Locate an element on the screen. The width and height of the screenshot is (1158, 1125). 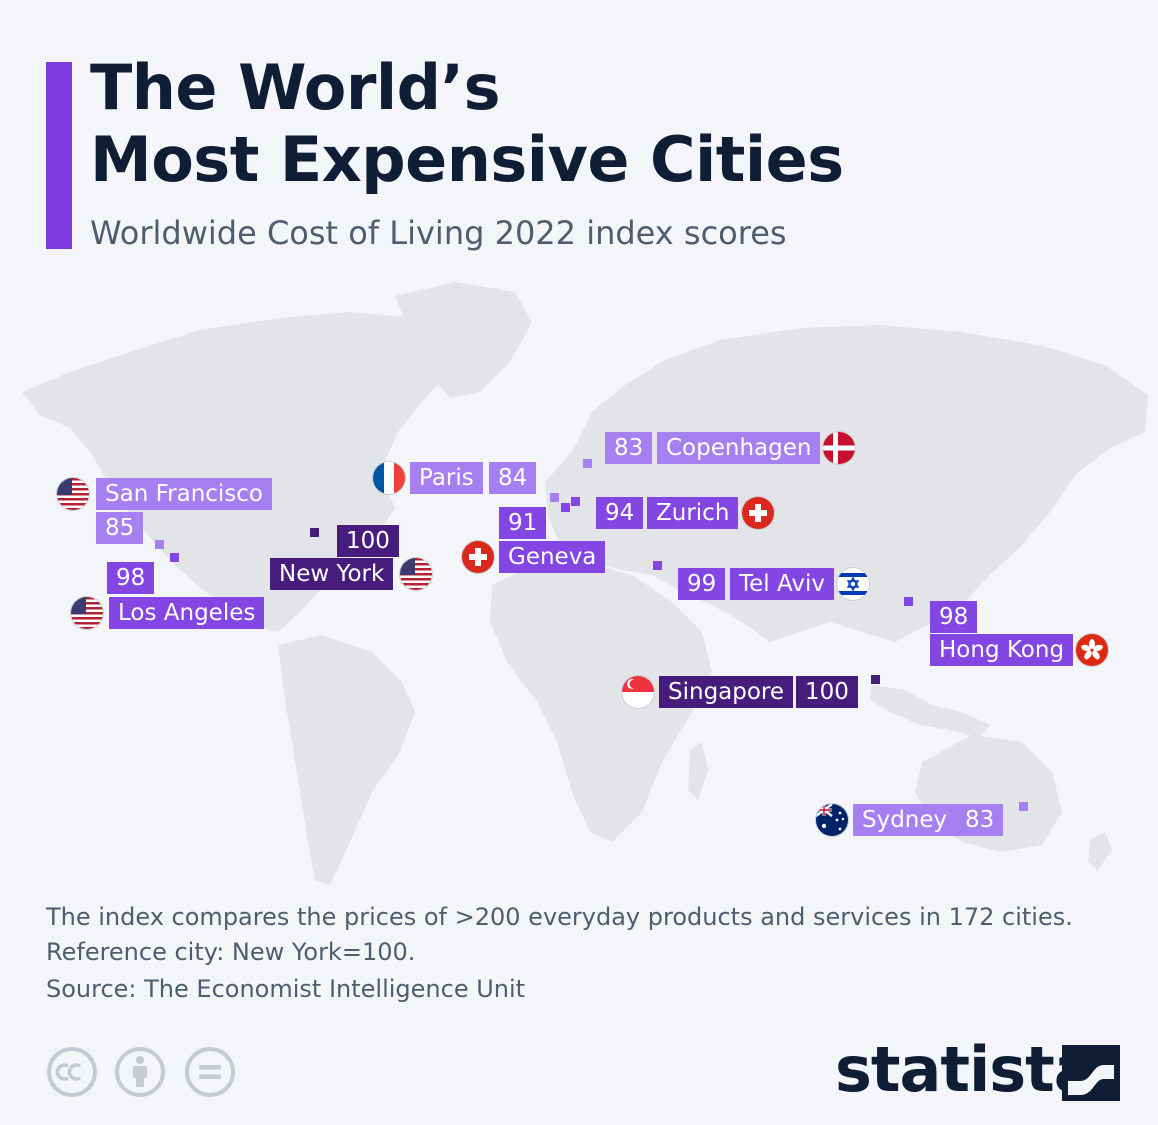
city-marker-tel-aviv is located at coordinates (657, 565).